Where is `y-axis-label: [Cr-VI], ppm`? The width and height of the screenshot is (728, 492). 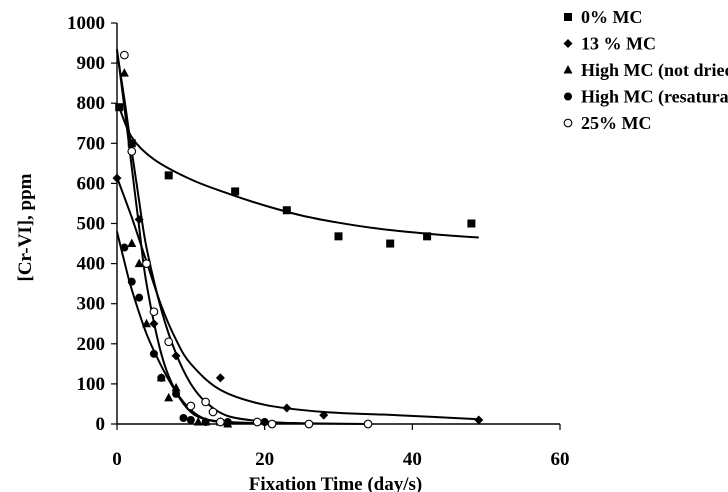 y-axis-label: [Cr-VI], ppm is located at coordinates (25, 227).